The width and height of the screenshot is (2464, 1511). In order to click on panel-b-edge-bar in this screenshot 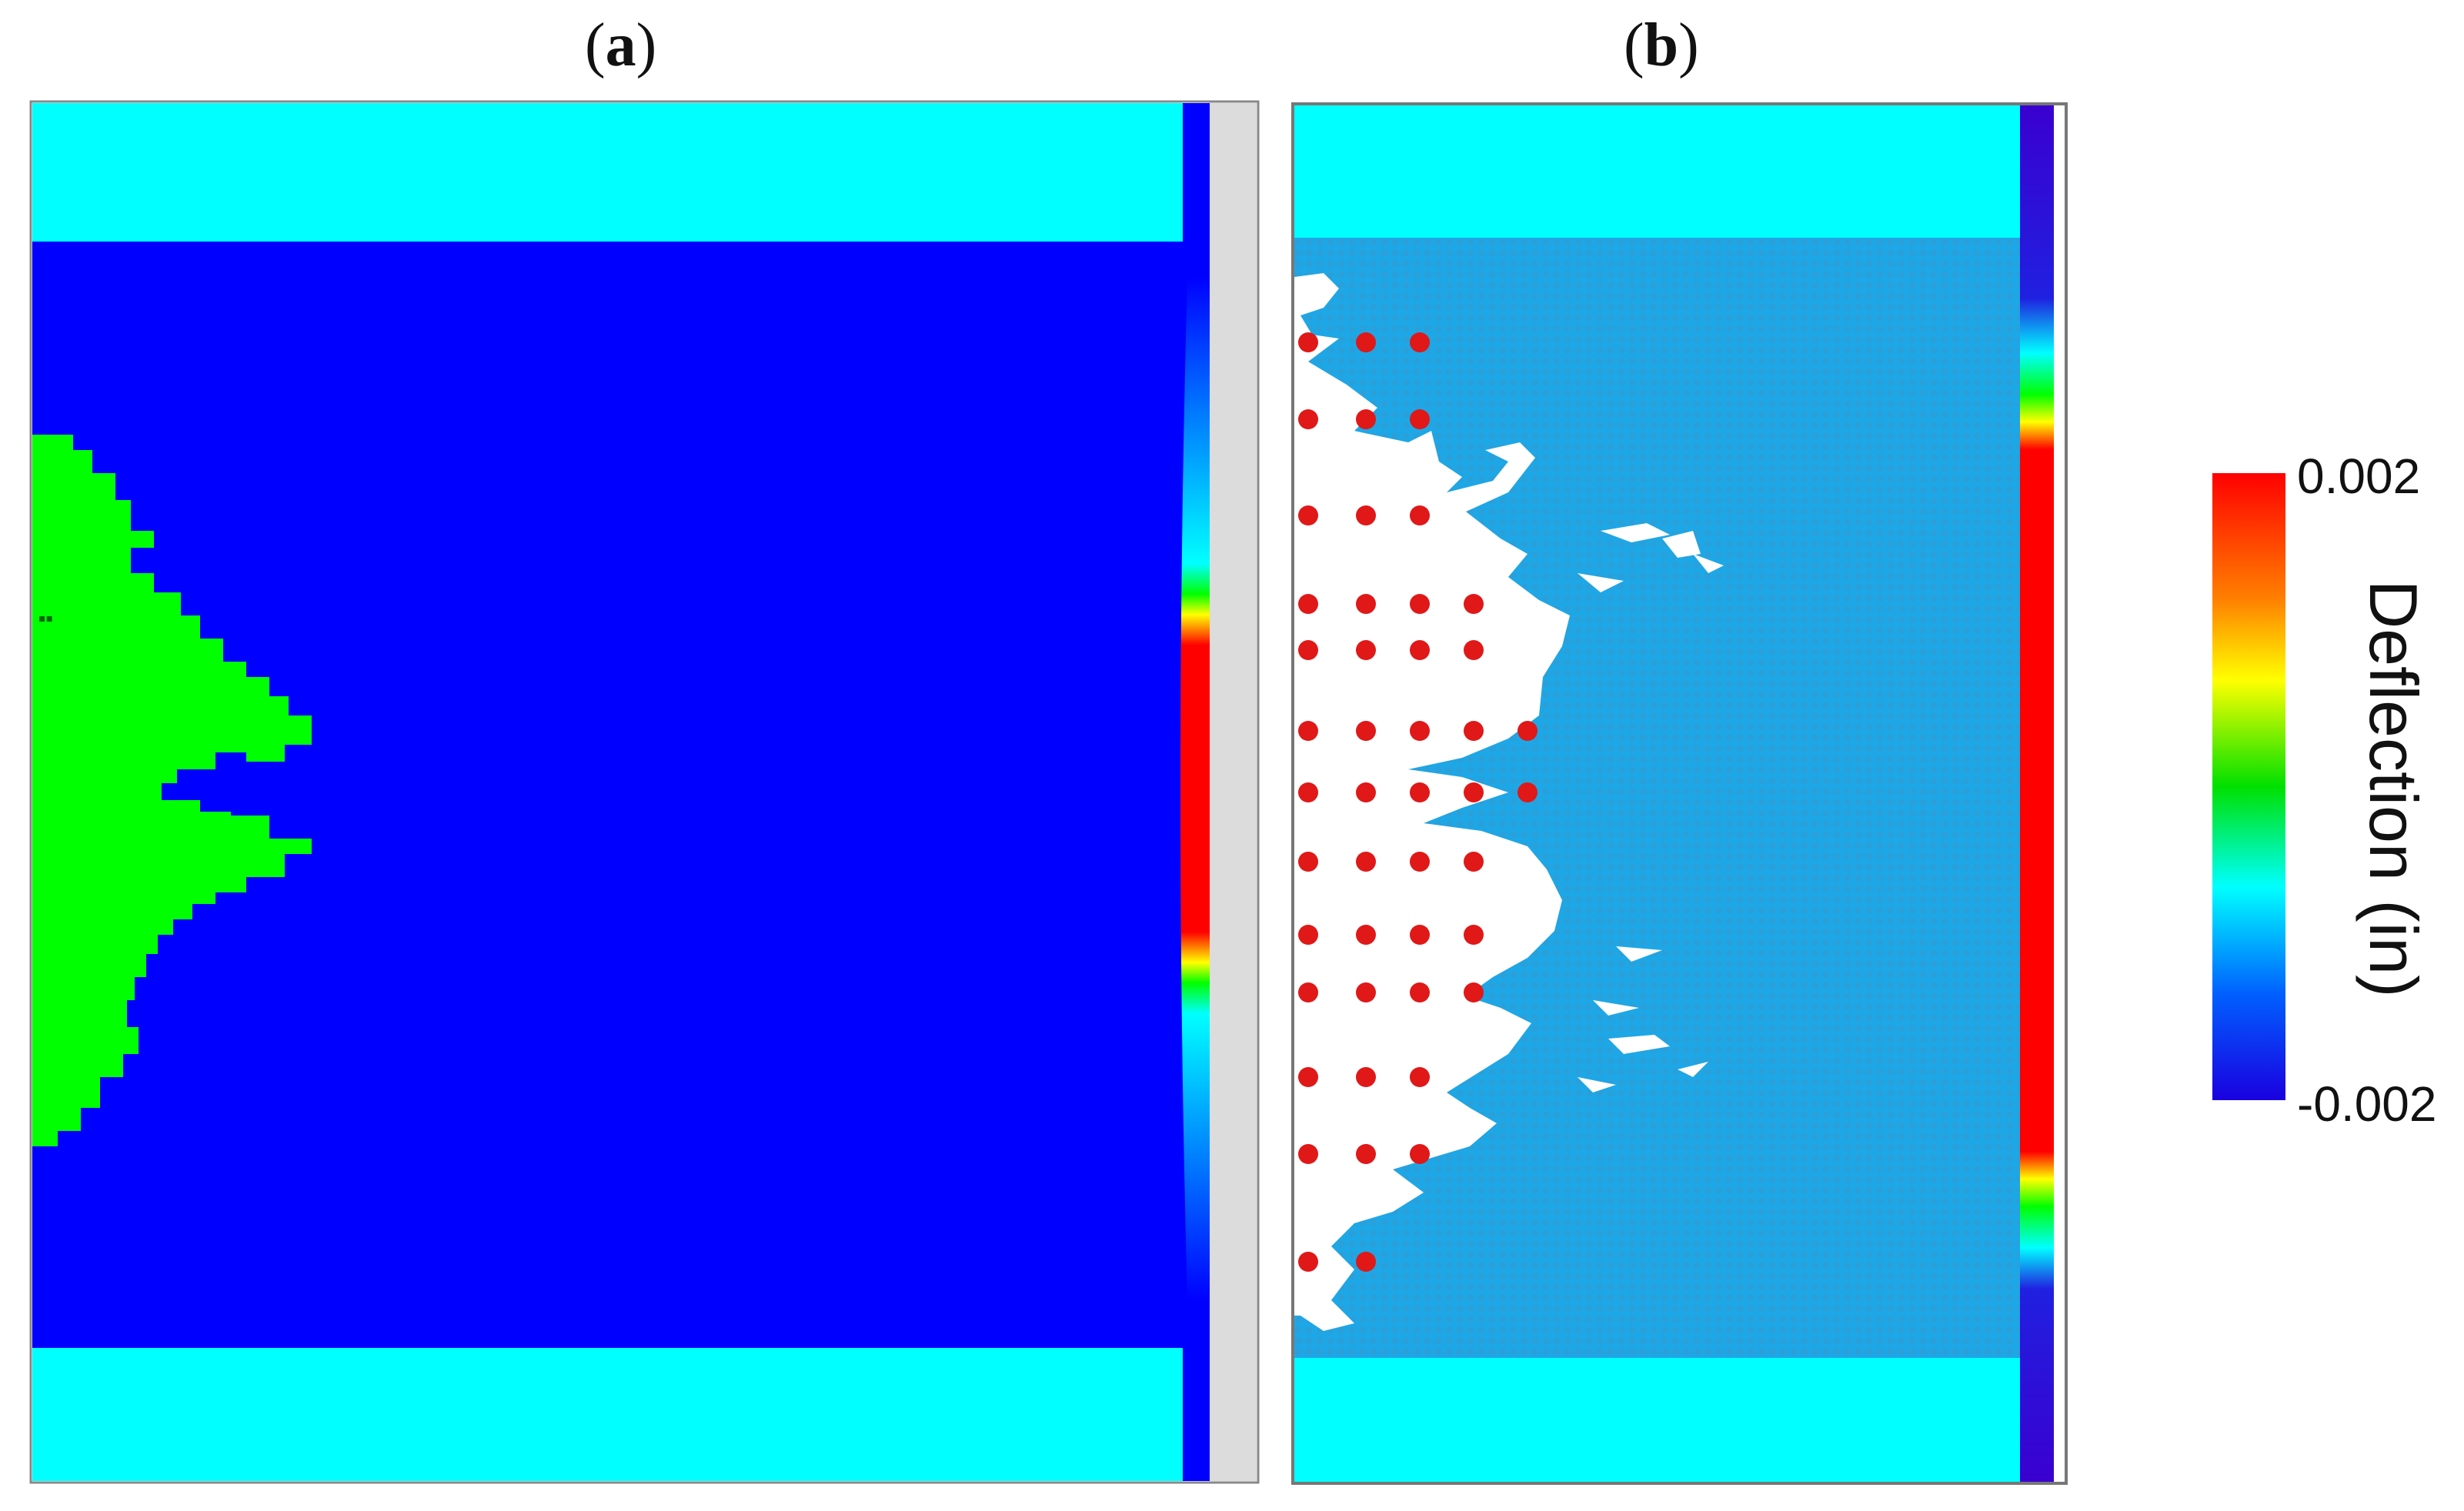, I will do `click(2037, 793)`.